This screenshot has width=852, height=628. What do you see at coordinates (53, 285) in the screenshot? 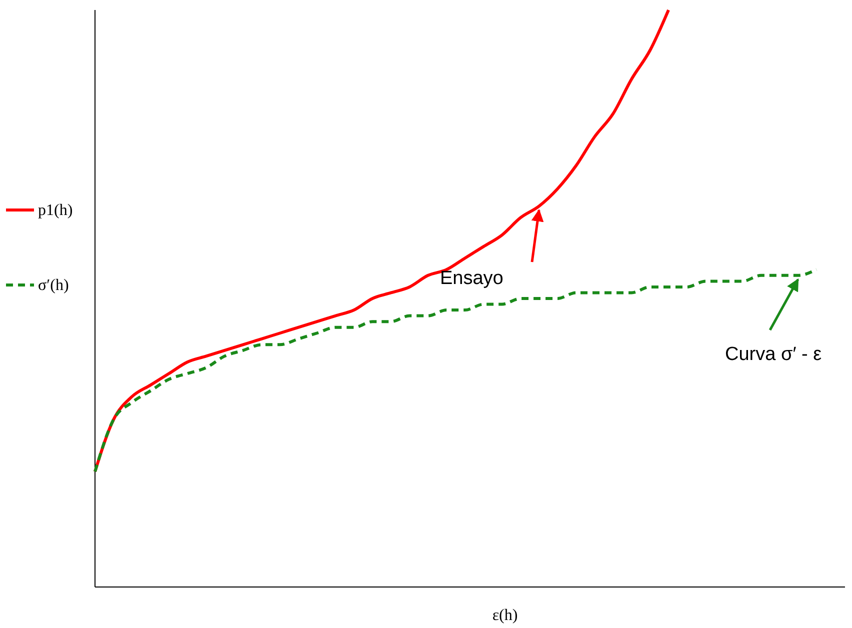
I see `legend-label: σ′(h)` at bounding box center [53, 285].